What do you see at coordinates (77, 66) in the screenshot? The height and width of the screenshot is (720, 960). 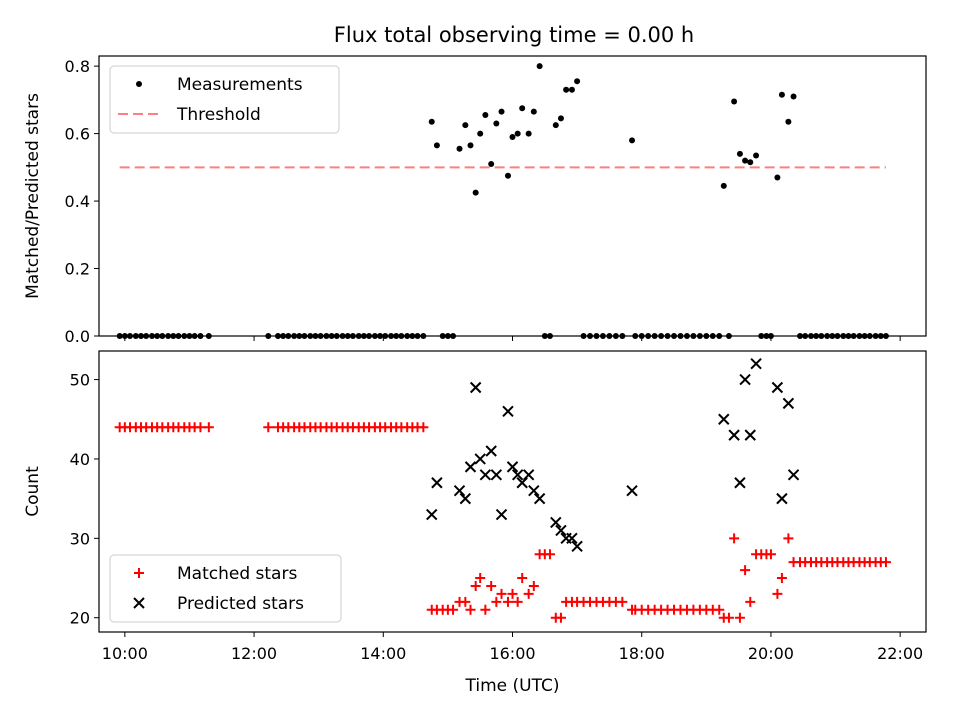 I see `y-tick-label: 0.8` at bounding box center [77, 66].